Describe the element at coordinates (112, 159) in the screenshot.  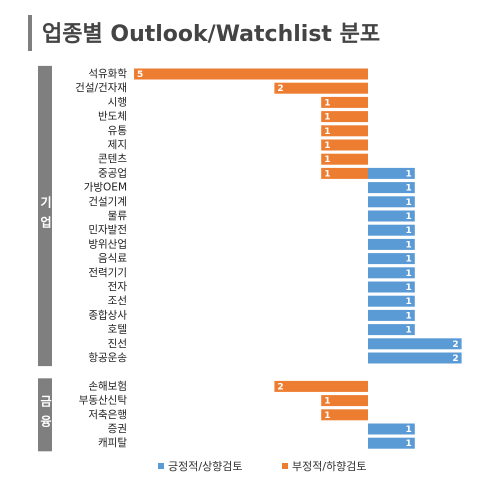
I see `category-label: 콘텐츠` at that location.